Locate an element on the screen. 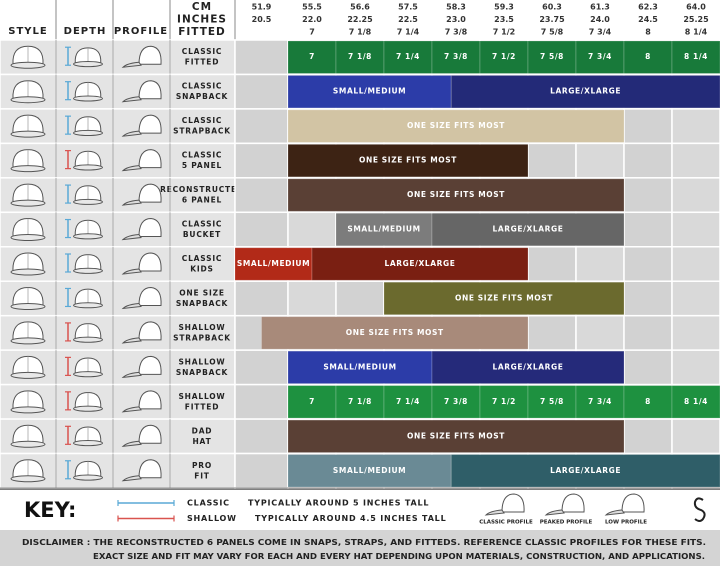 This screenshot has width=720, height=566. segment-label: 7 3/4 is located at coordinates (600, 56).